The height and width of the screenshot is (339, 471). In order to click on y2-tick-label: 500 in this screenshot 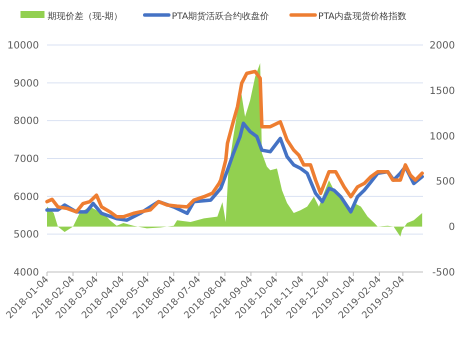, I will do `click(445, 182)`.